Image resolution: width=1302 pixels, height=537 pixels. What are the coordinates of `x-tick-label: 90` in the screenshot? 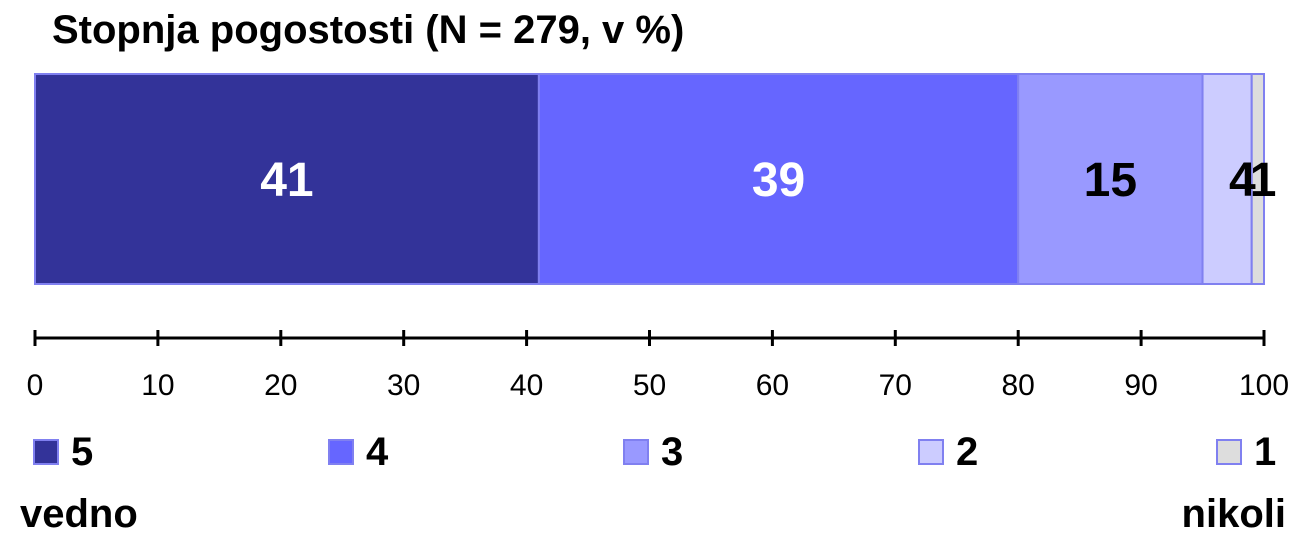 It's located at (1140, 385).